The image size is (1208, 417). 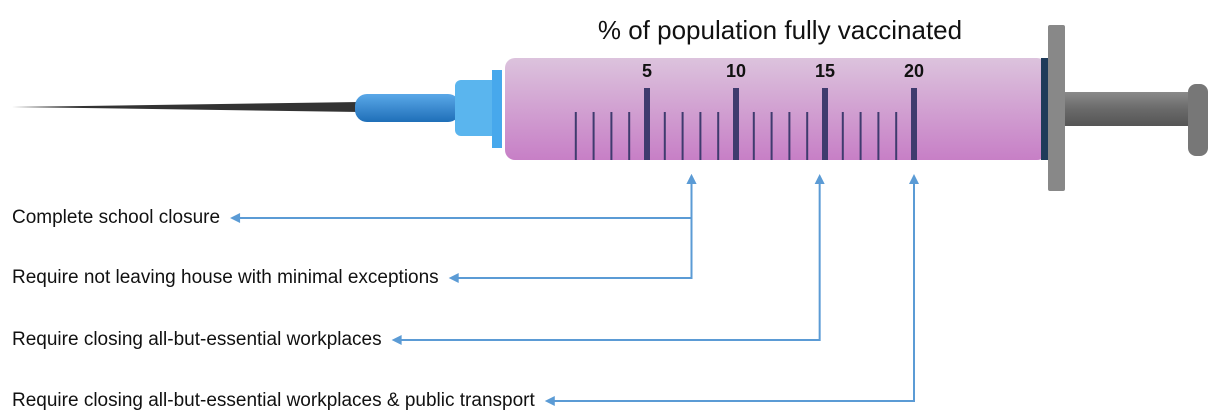 What do you see at coordinates (776, 109) in the screenshot?
I see `barrel` at bounding box center [776, 109].